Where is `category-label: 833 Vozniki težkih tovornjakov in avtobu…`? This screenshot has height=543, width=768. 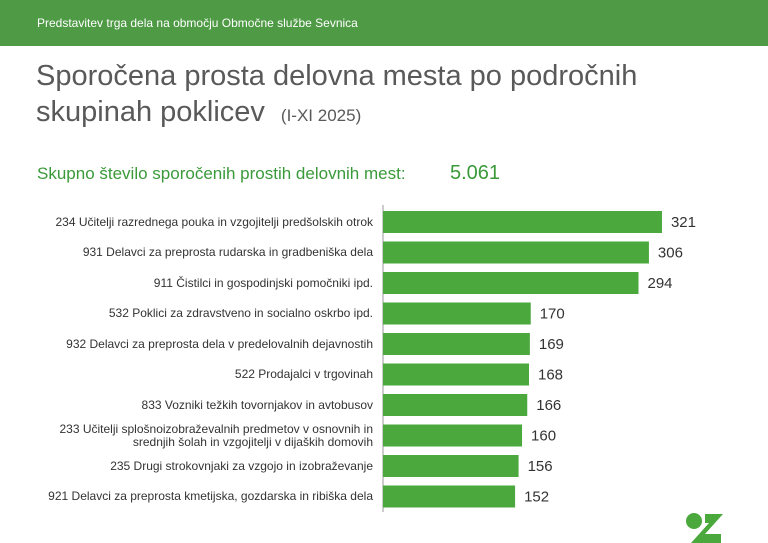 category-label: 833 Vozniki težkih tovornjakov in avtobu… is located at coordinates (257, 404).